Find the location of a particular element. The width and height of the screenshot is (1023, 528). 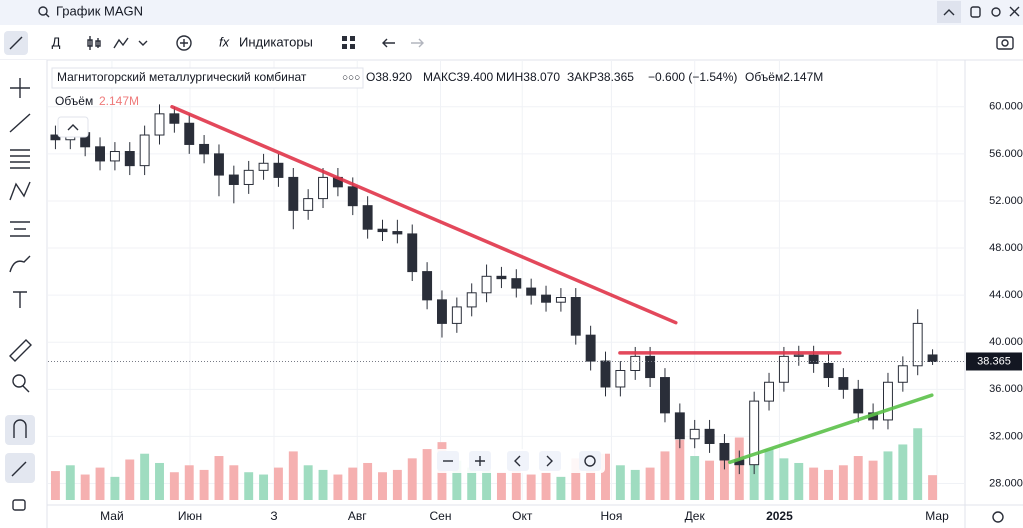

chart-style-dropdown is located at coordinates (143, 43).